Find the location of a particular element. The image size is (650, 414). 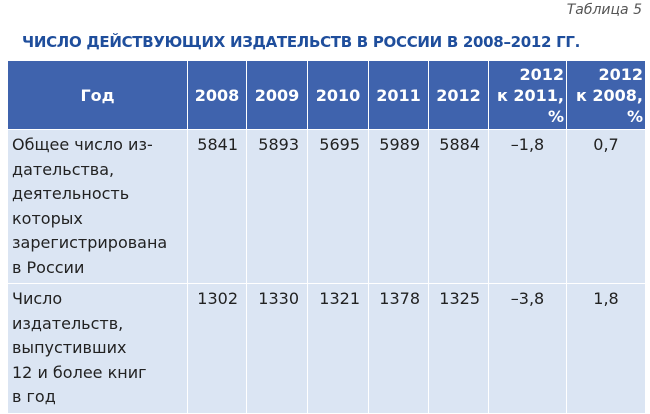

header-cell: Год is located at coordinates (97, 95).